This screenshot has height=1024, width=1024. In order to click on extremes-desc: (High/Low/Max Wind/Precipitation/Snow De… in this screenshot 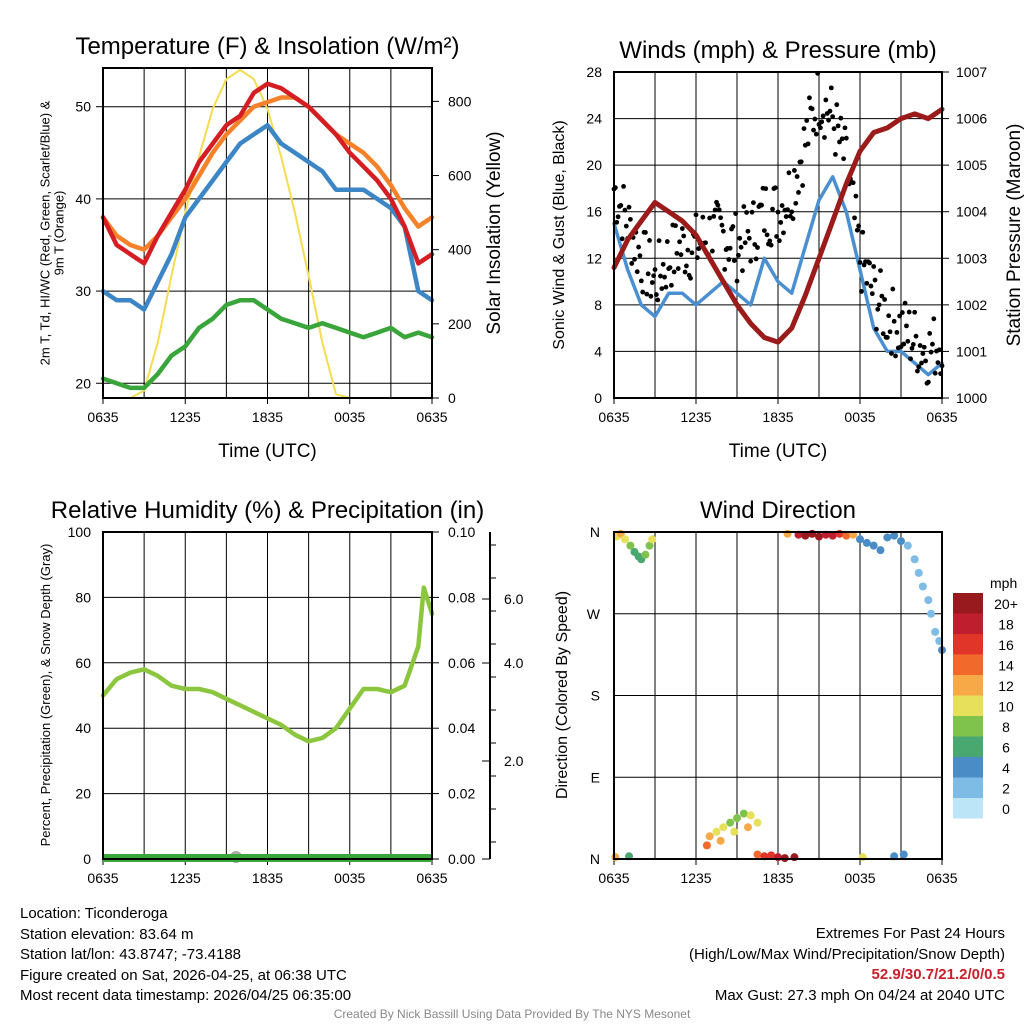, I will do `click(847, 954)`.